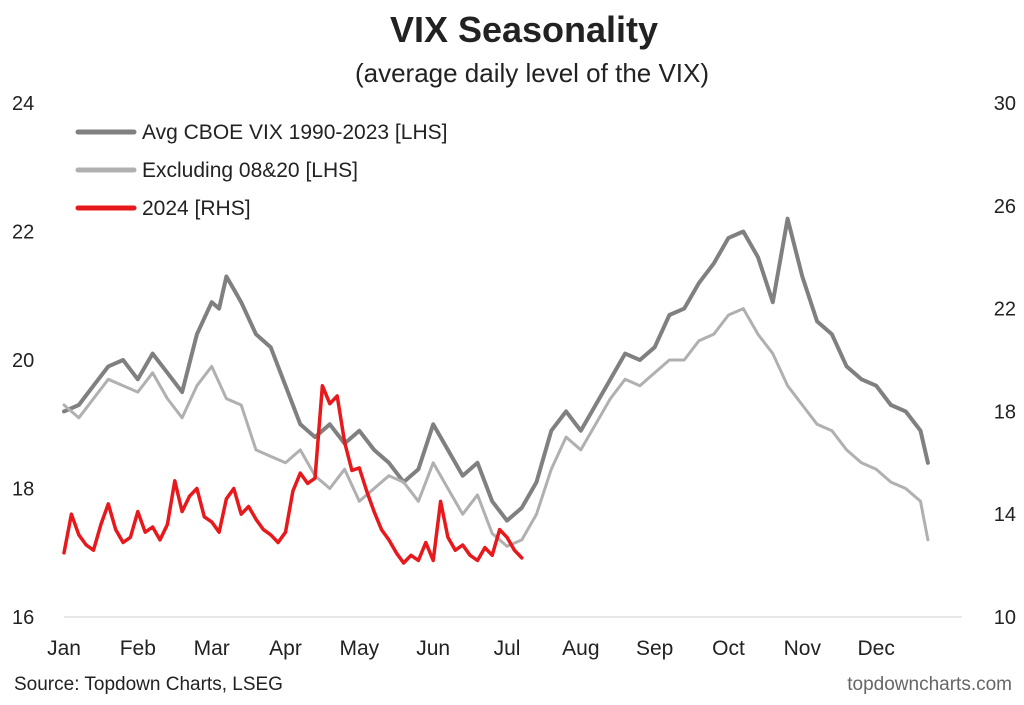 Image resolution: width=1024 pixels, height=705 pixels. I want to click on left-axis-tick-label: 20, so click(23, 361).